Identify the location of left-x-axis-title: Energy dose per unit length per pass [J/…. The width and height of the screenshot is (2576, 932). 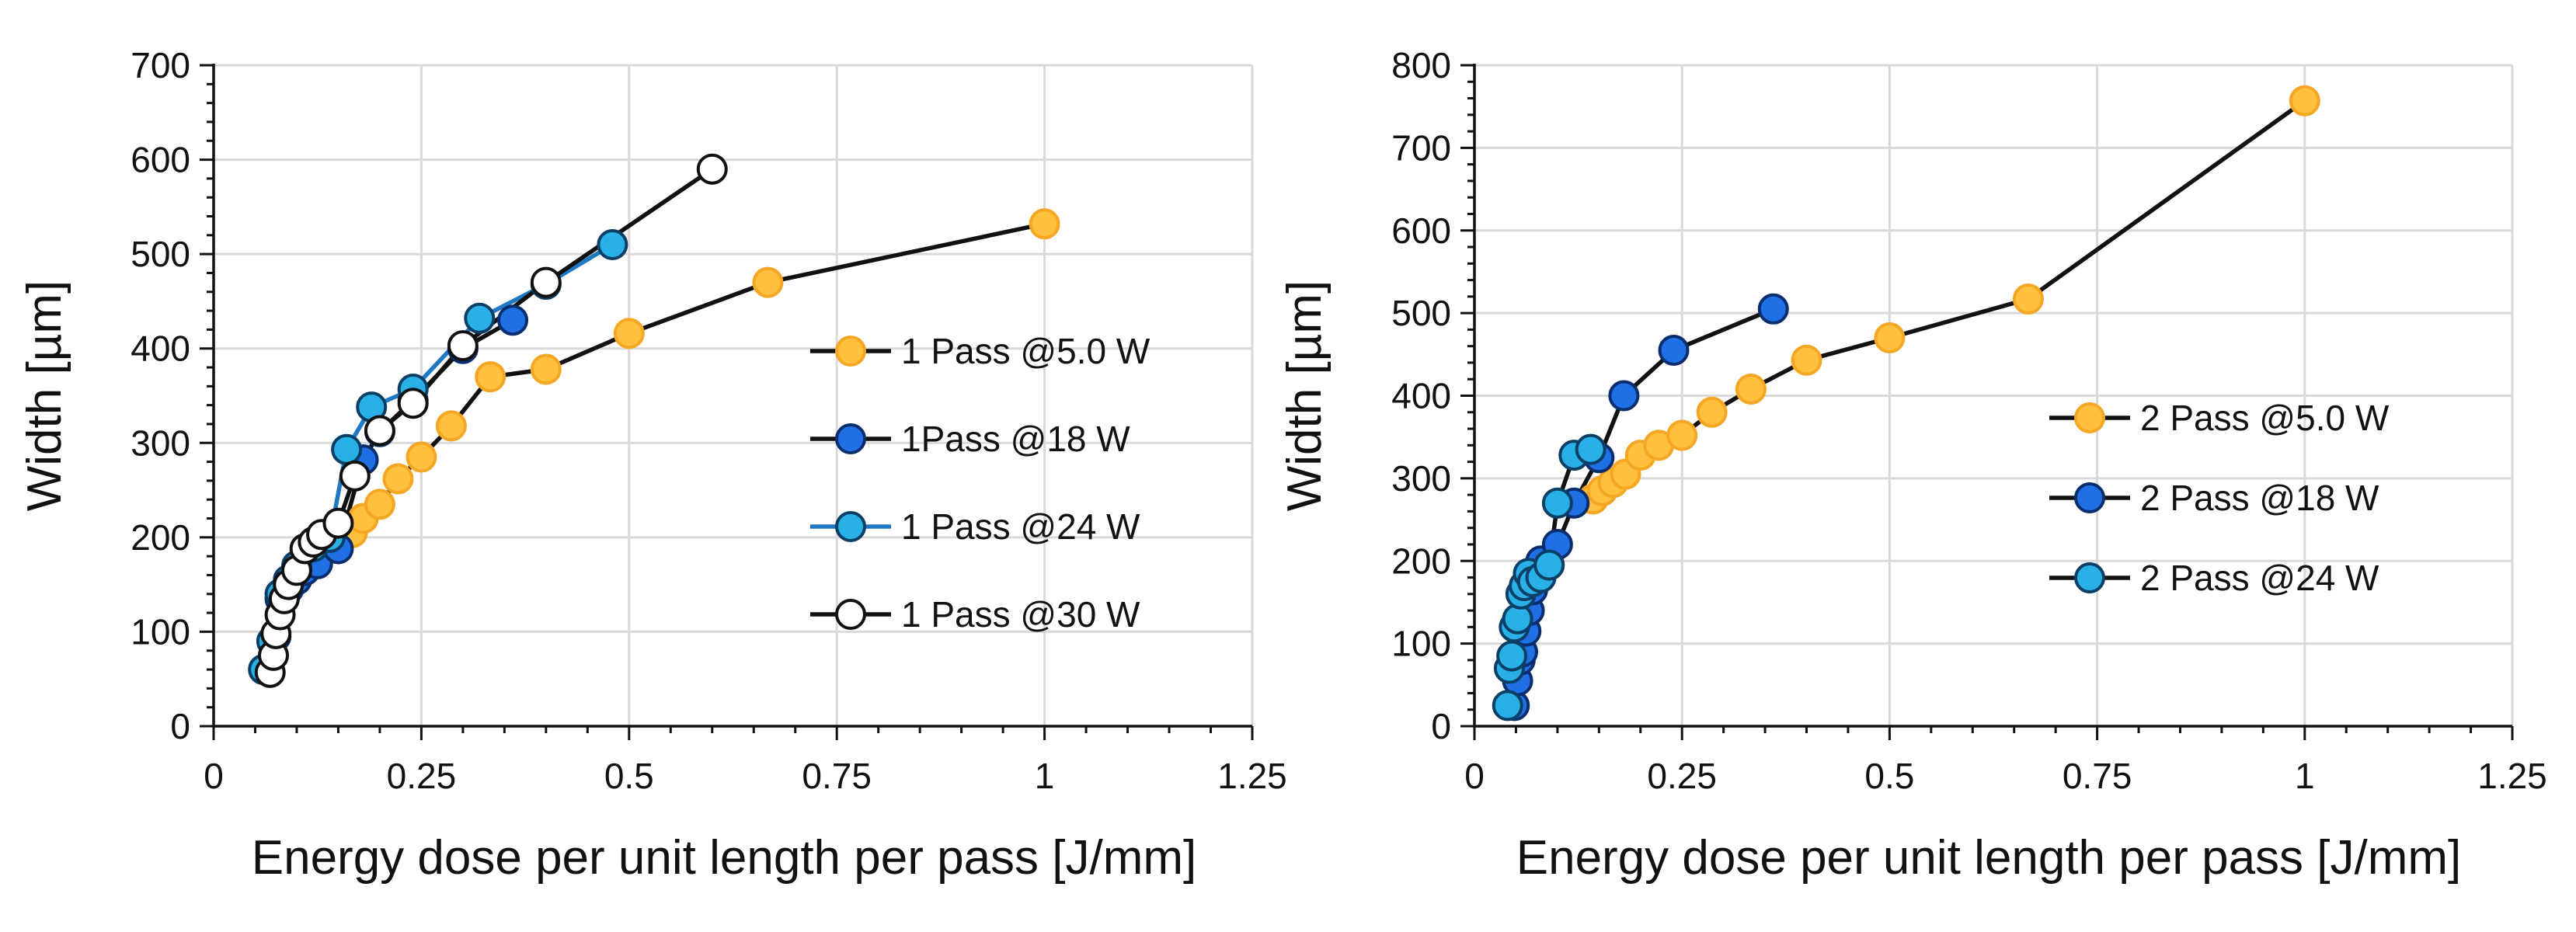
(724, 858).